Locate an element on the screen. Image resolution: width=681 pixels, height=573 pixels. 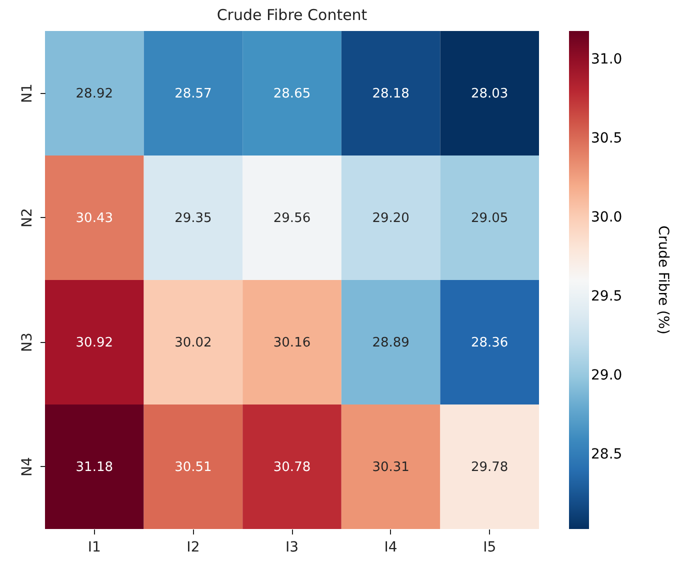
x-tick-label: I5 is located at coordinates (489, 548).